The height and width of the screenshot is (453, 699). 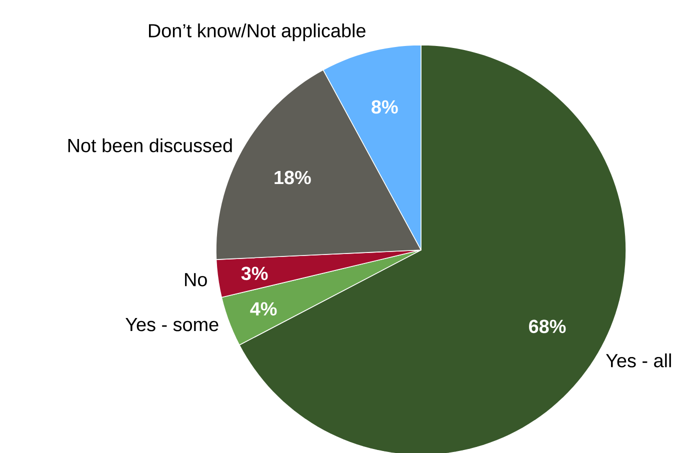 I want to click on slice-label: Not been discussed, so click(x=150, y=145).